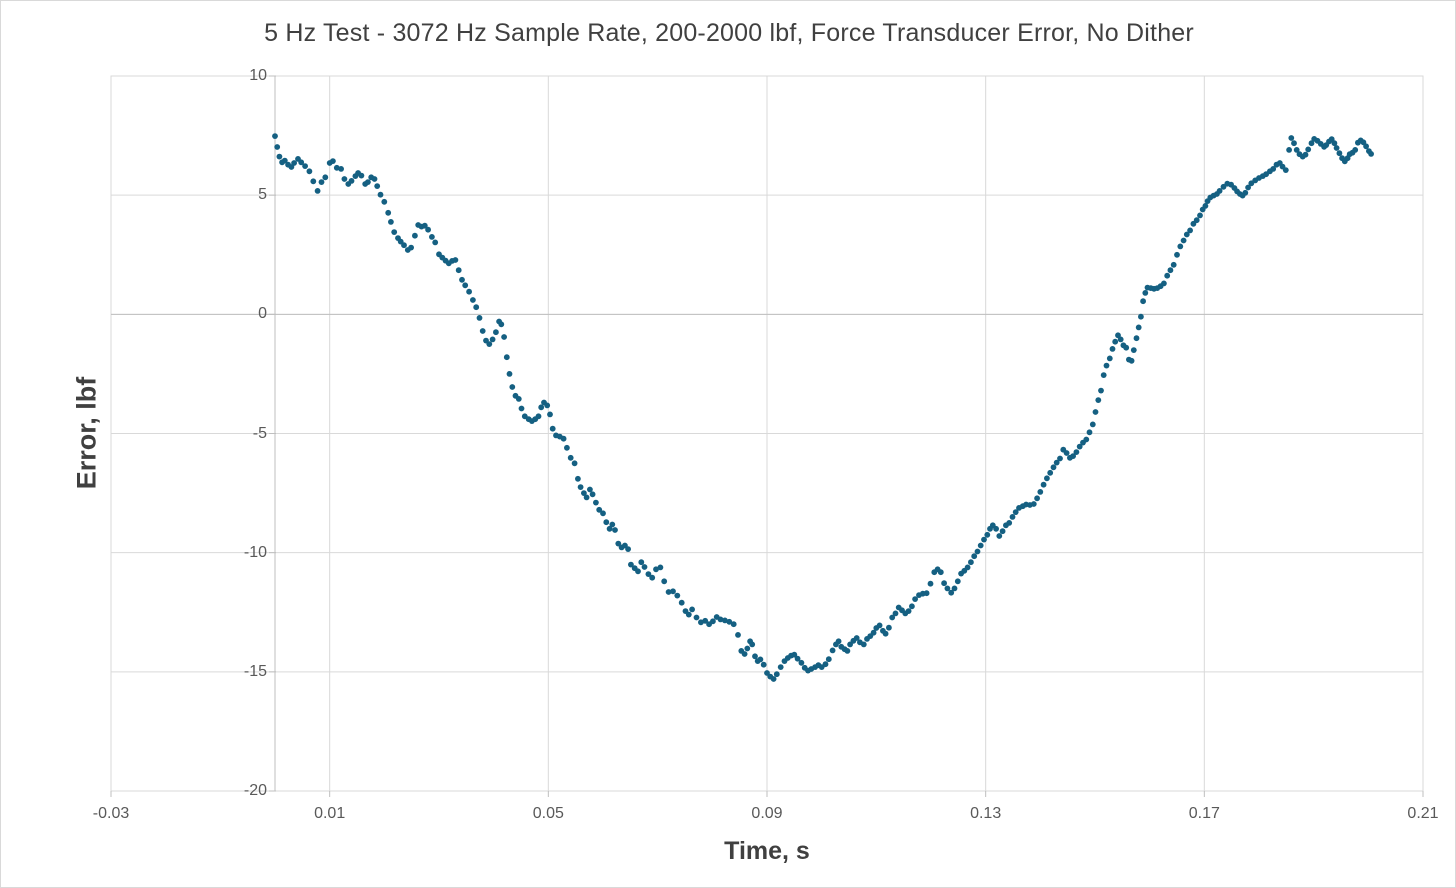 The image size is (1456, 888). Describe the element at coordinates (548, 813) in the screenshot. I see `x-tick-label: 0.05` at that location.